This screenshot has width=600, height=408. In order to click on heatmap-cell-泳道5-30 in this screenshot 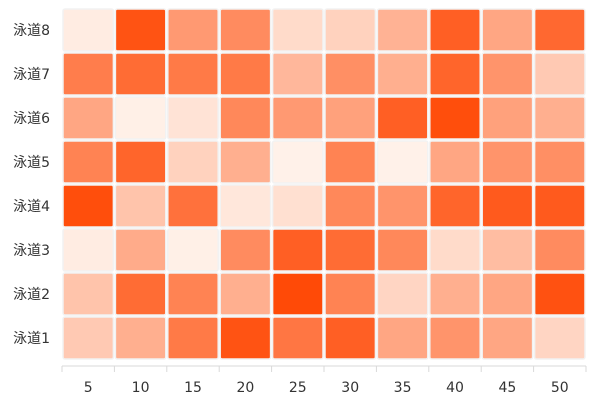, I will do `click(350, 162)`.